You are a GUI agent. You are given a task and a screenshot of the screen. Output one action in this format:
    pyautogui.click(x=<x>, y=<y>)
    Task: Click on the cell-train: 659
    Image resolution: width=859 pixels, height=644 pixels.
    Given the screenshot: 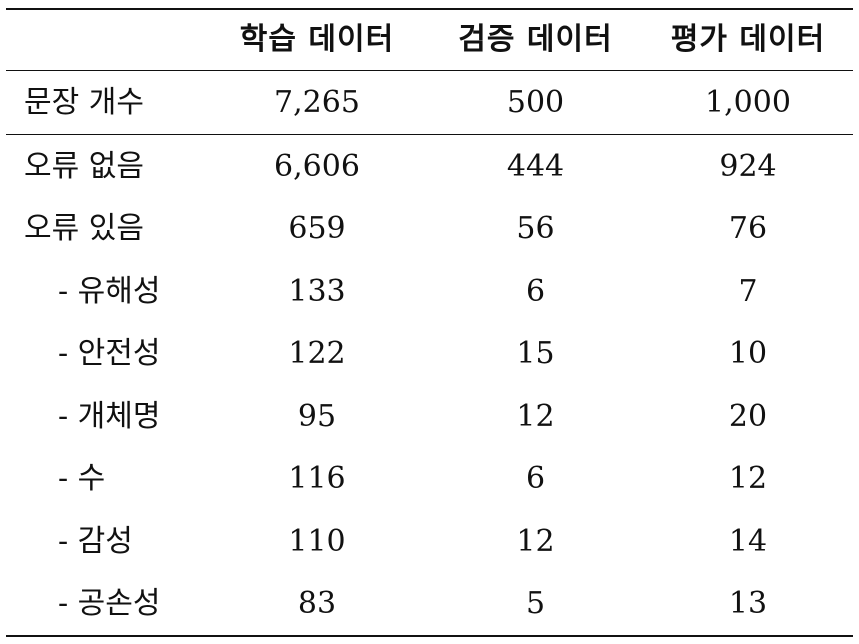 What is the action you would take?
    pyautogui.click(x=317, y=229)
    